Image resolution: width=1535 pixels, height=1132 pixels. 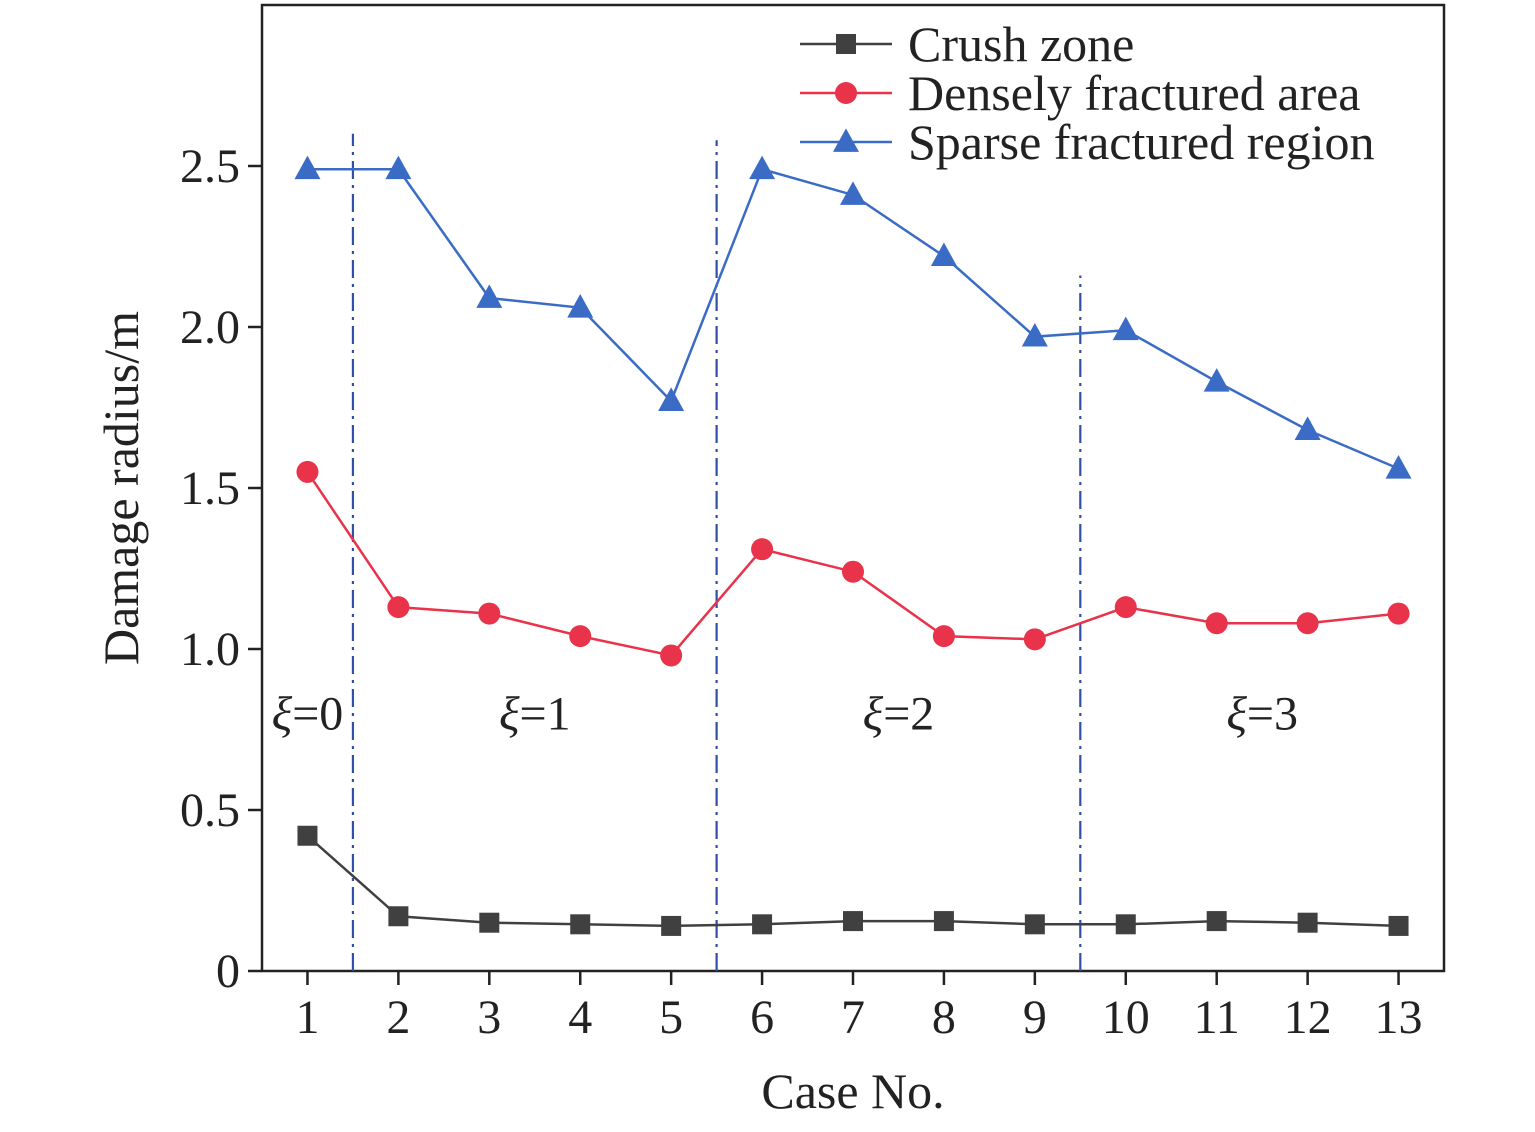 I want to click on x-tick-label: 7, so click(x=853, y=1017).